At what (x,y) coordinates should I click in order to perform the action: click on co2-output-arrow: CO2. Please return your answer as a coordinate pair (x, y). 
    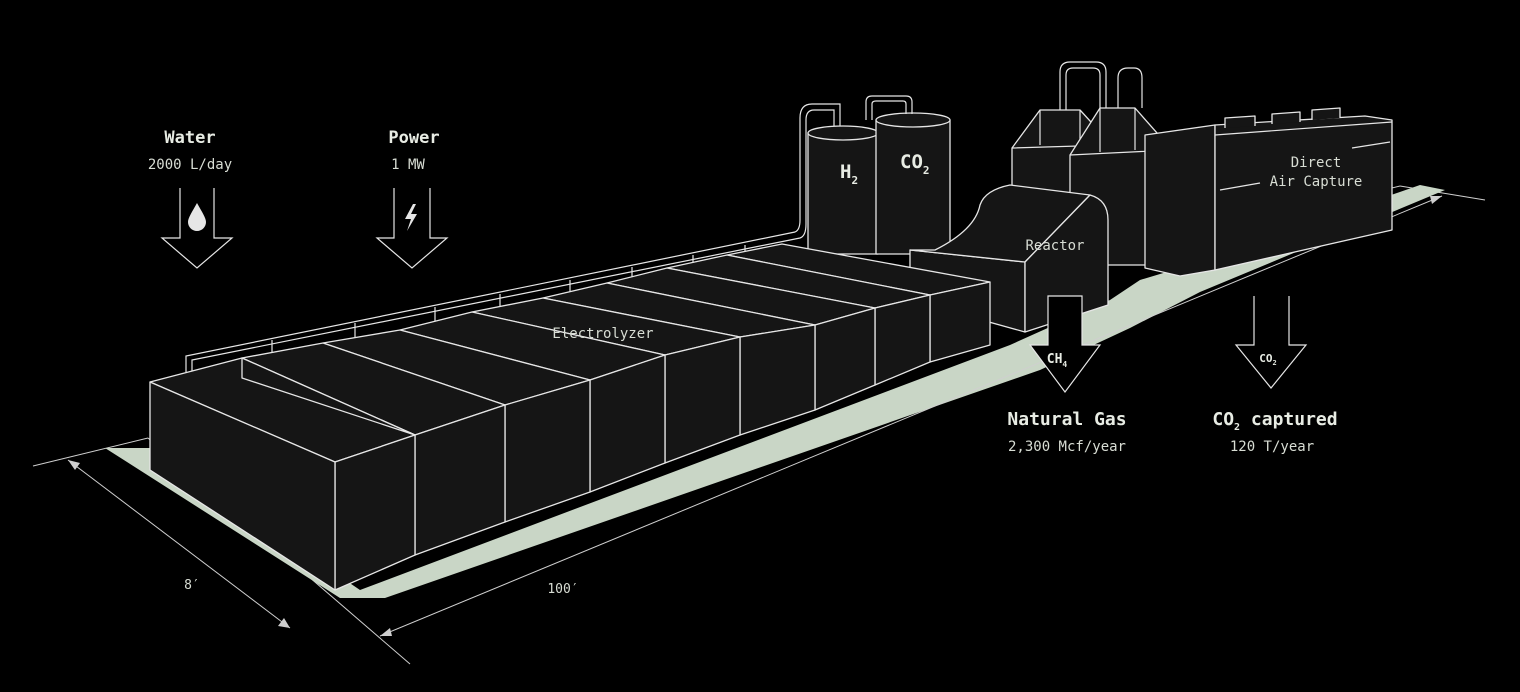
    Looking at the image, I should click on (1271, 342).